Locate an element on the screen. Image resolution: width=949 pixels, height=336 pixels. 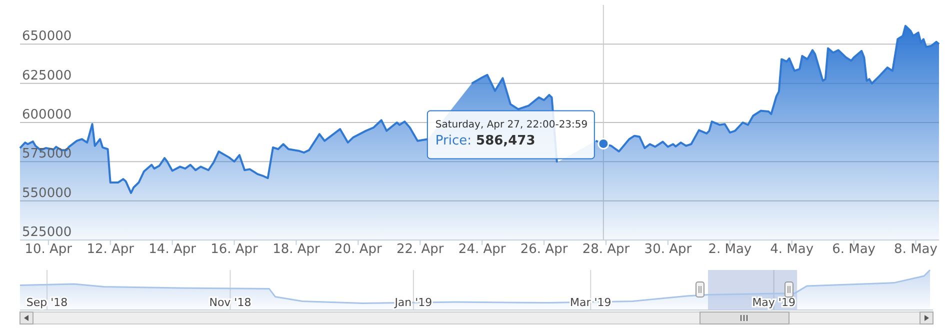
x-tick-label: 28. Apr is located at coordinates (606, 249).